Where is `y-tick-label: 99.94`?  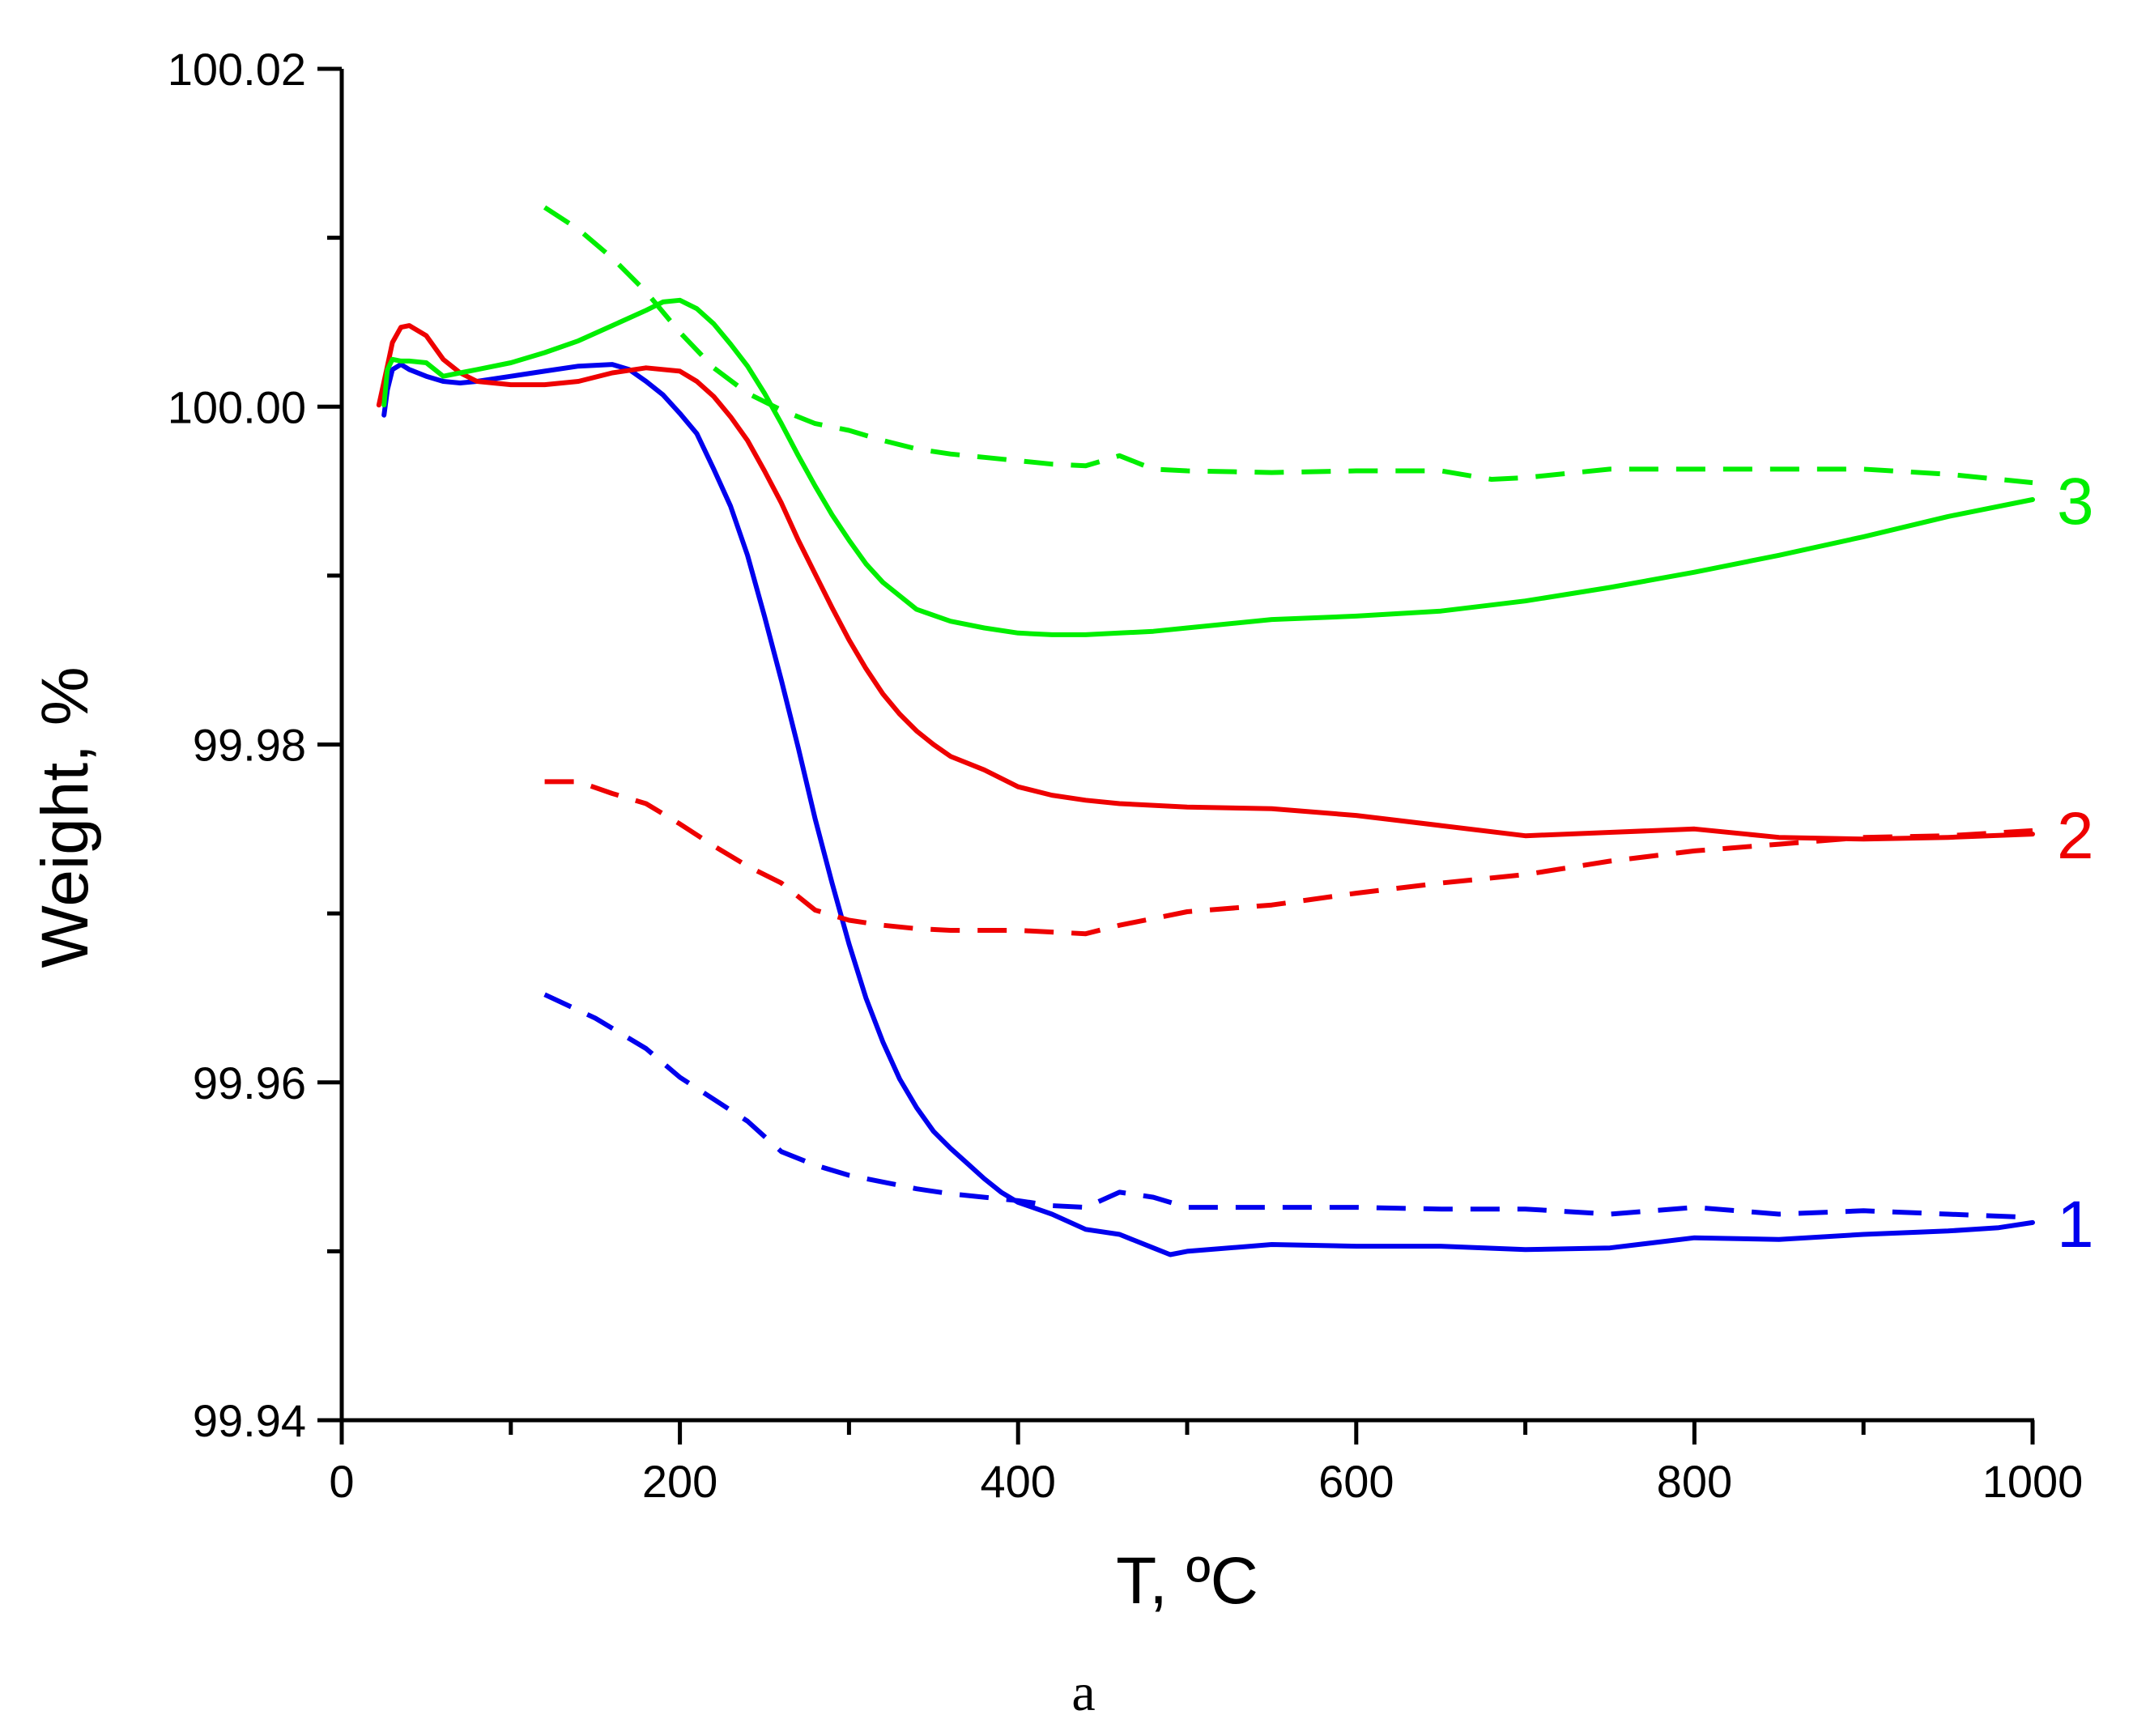 y-tick-label: 99.94 is located at coordinates (250, 1420).